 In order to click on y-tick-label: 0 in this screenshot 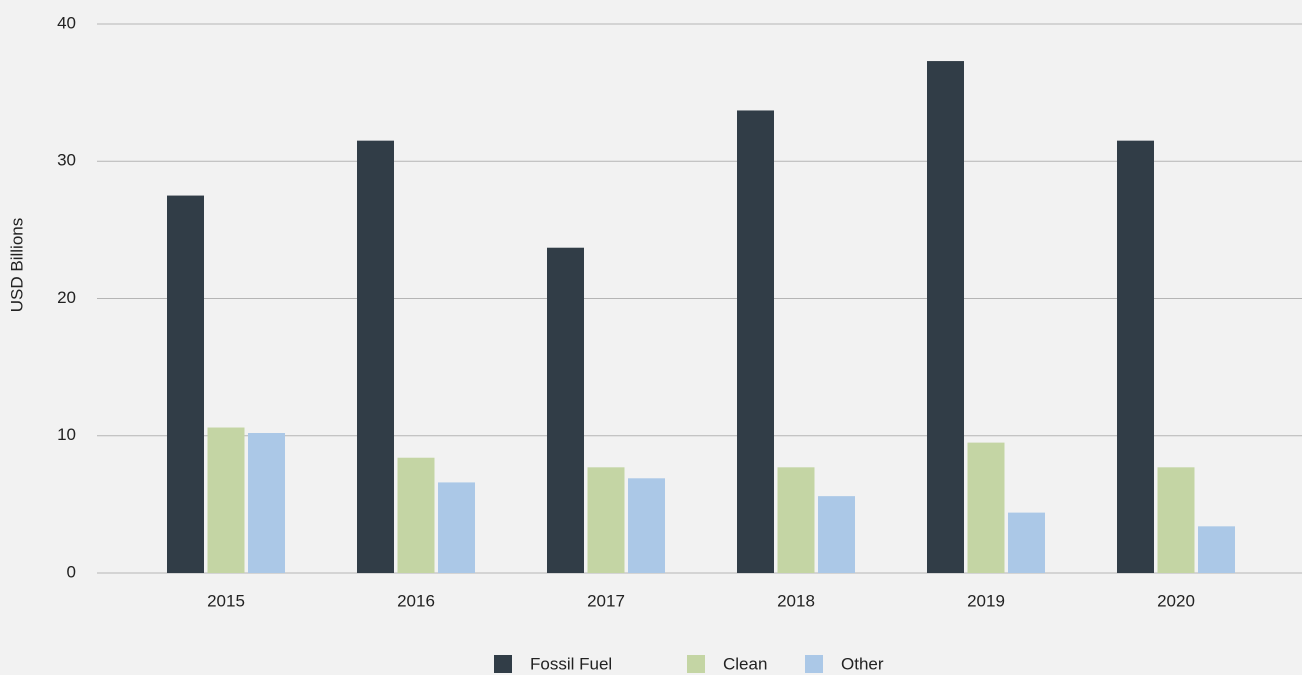, I will do `click(71, 571)`.